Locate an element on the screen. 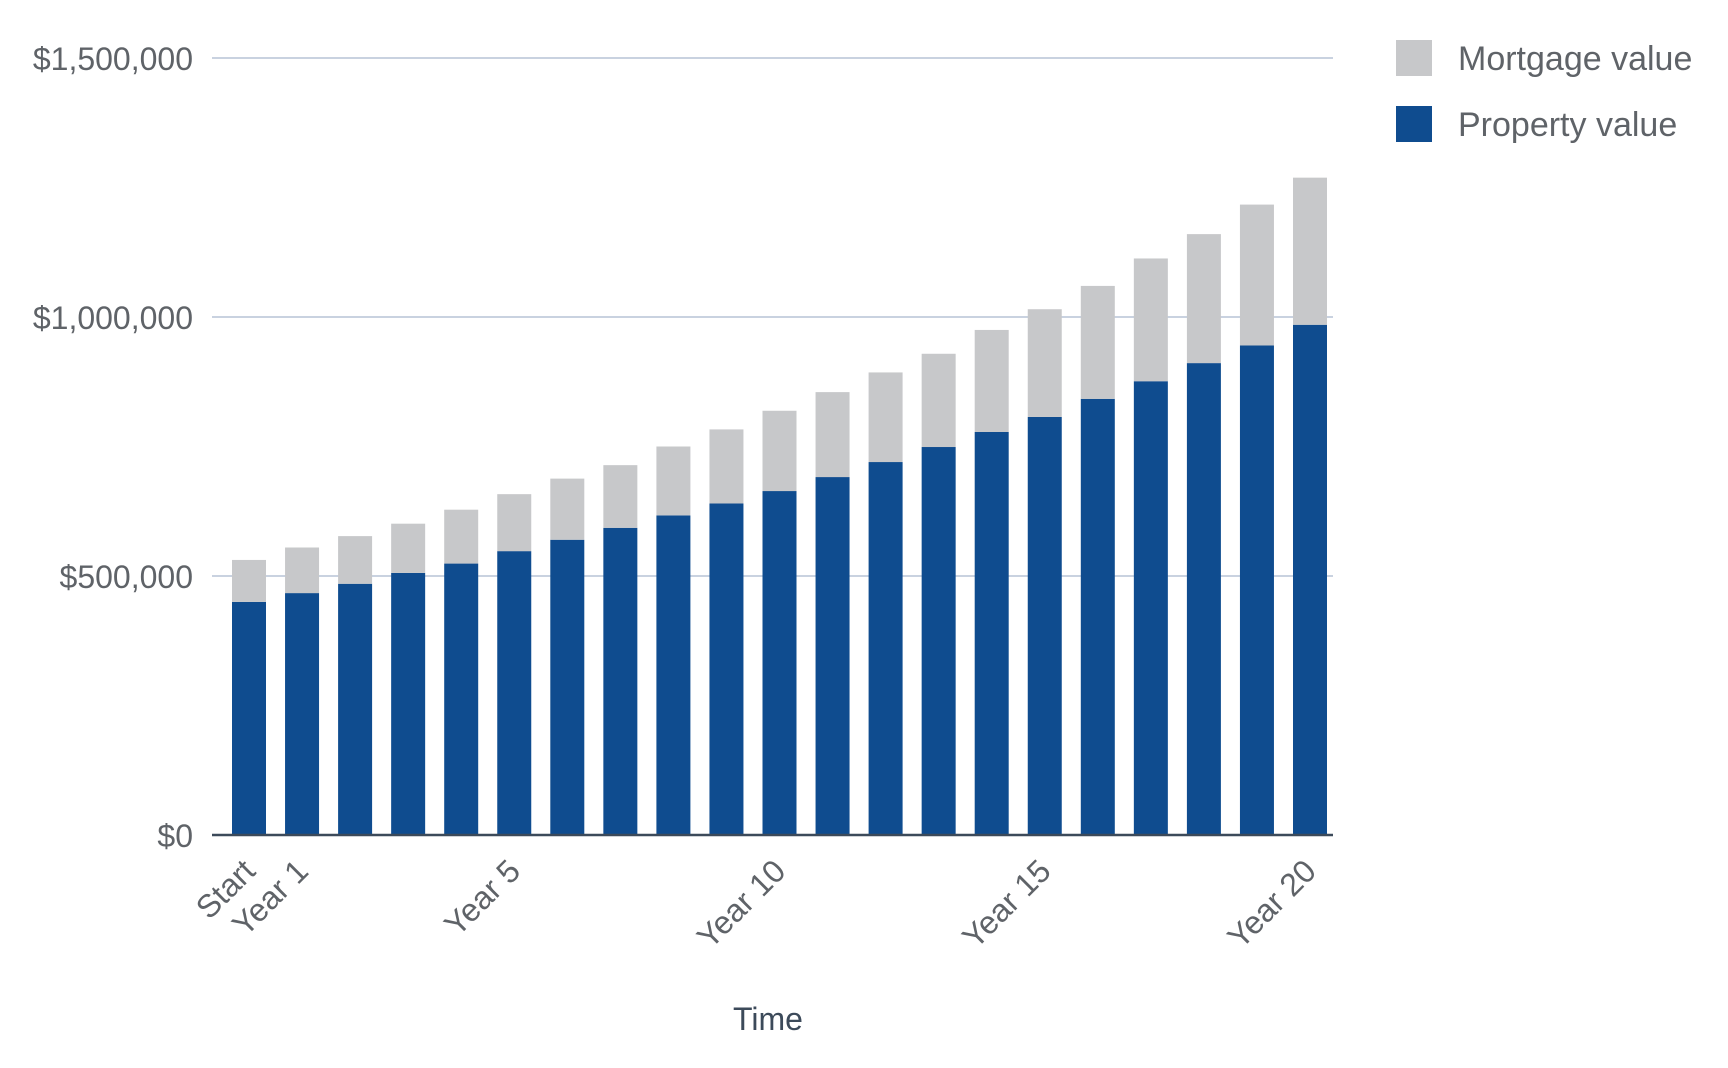 Image resolution: width=1728 pixels, height=1068 pixels. y-tick-label: $1,500,000 is located at coordinates (113, 59).